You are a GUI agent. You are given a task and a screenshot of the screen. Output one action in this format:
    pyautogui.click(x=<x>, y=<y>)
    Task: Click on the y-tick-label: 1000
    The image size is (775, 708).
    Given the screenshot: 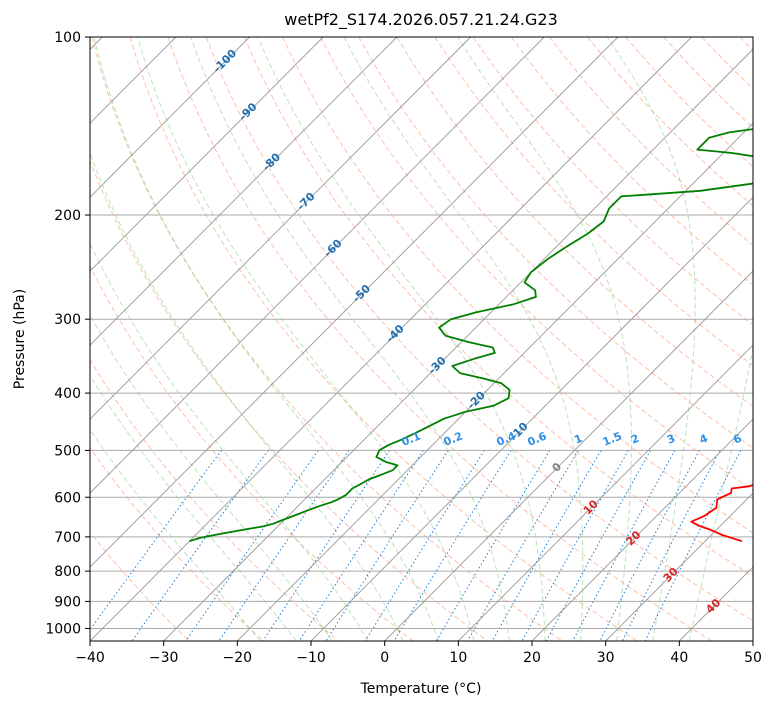 What is the action you would take?
    pyautogui.click(x=63, y=629)
    